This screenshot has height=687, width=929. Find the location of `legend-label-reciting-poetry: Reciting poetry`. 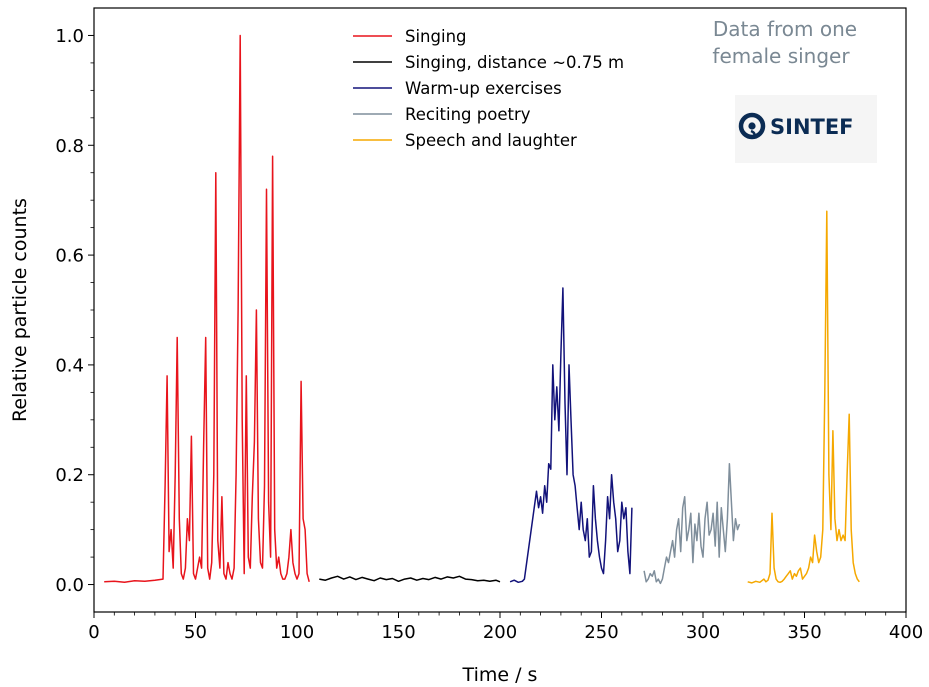

legend-label-reciting-poetry: Reciting poetry is located at coordinates (468, 114).